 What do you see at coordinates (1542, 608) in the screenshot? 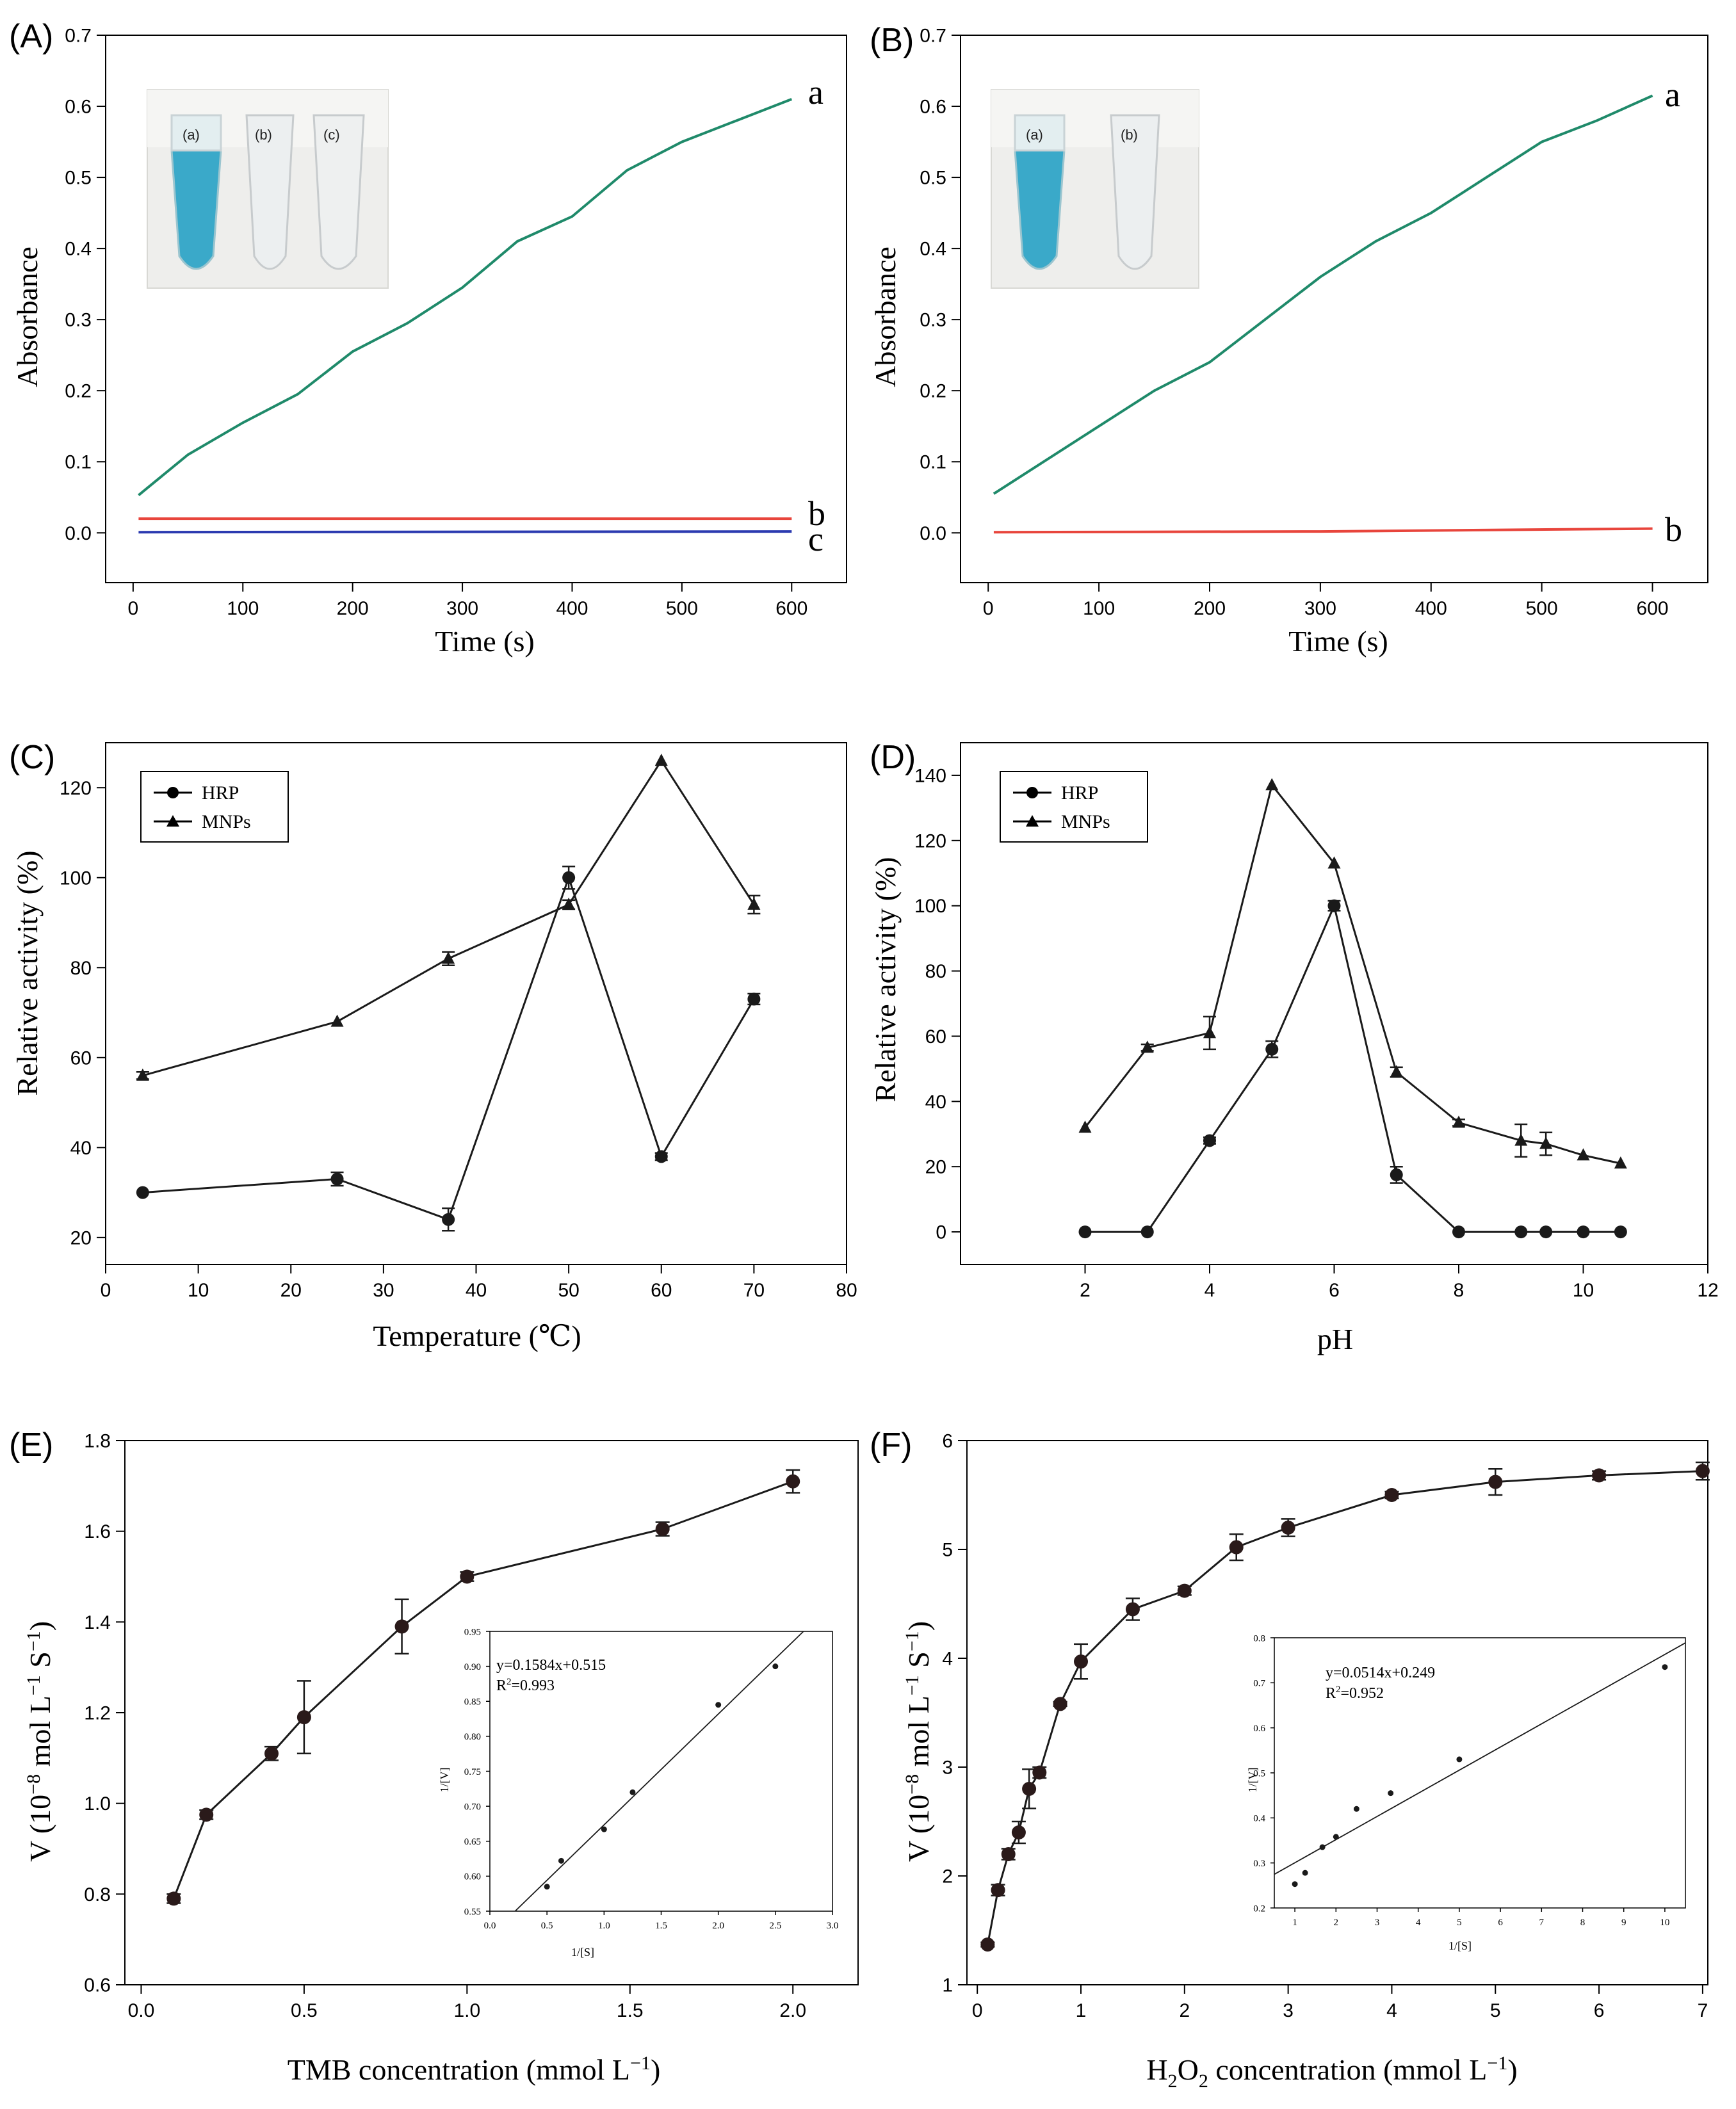
I see `x-tick-label: 500` at bounding box center [1542, 608].